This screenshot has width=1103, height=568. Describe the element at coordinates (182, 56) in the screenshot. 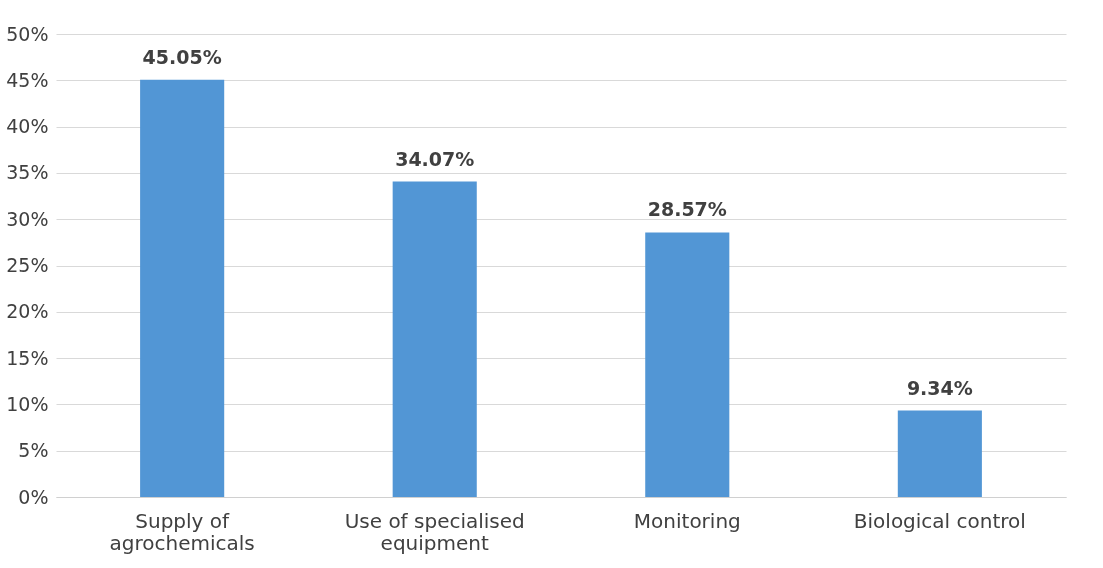

I see `data-label: 45.05%` at that location.